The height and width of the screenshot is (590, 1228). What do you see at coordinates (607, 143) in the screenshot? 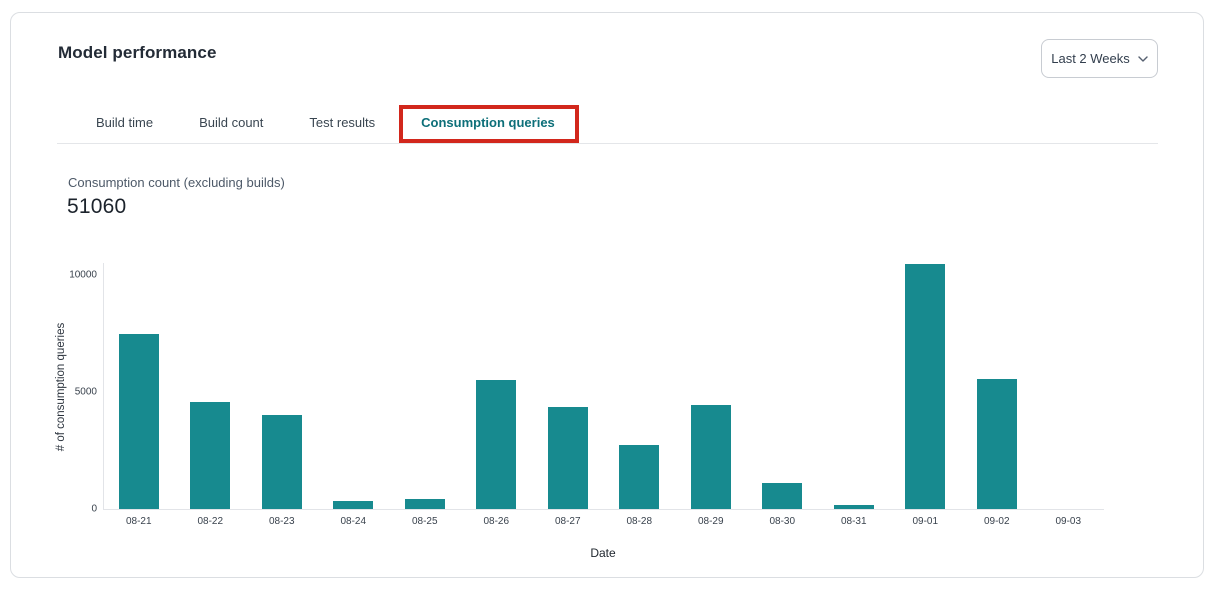
I see `tab-bar-divider` at bounding box center [607, 143].